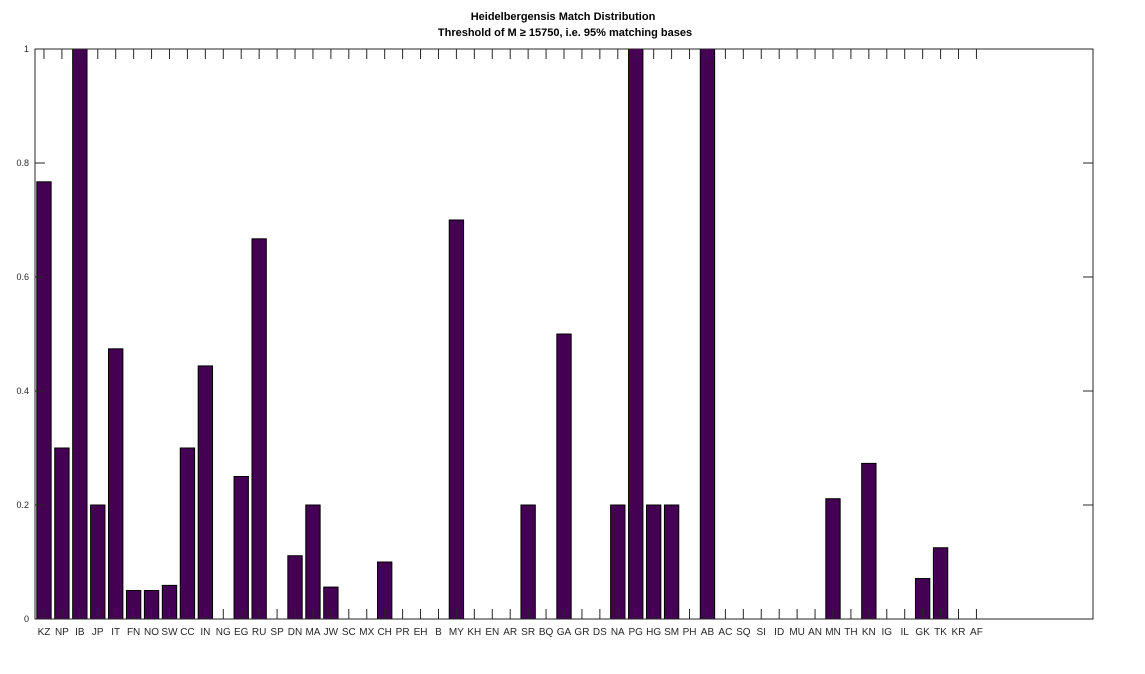  What do you see at coordinates (671, 562) in the screenshot?
I see `bar-sm` at bounding box center [671, 562].